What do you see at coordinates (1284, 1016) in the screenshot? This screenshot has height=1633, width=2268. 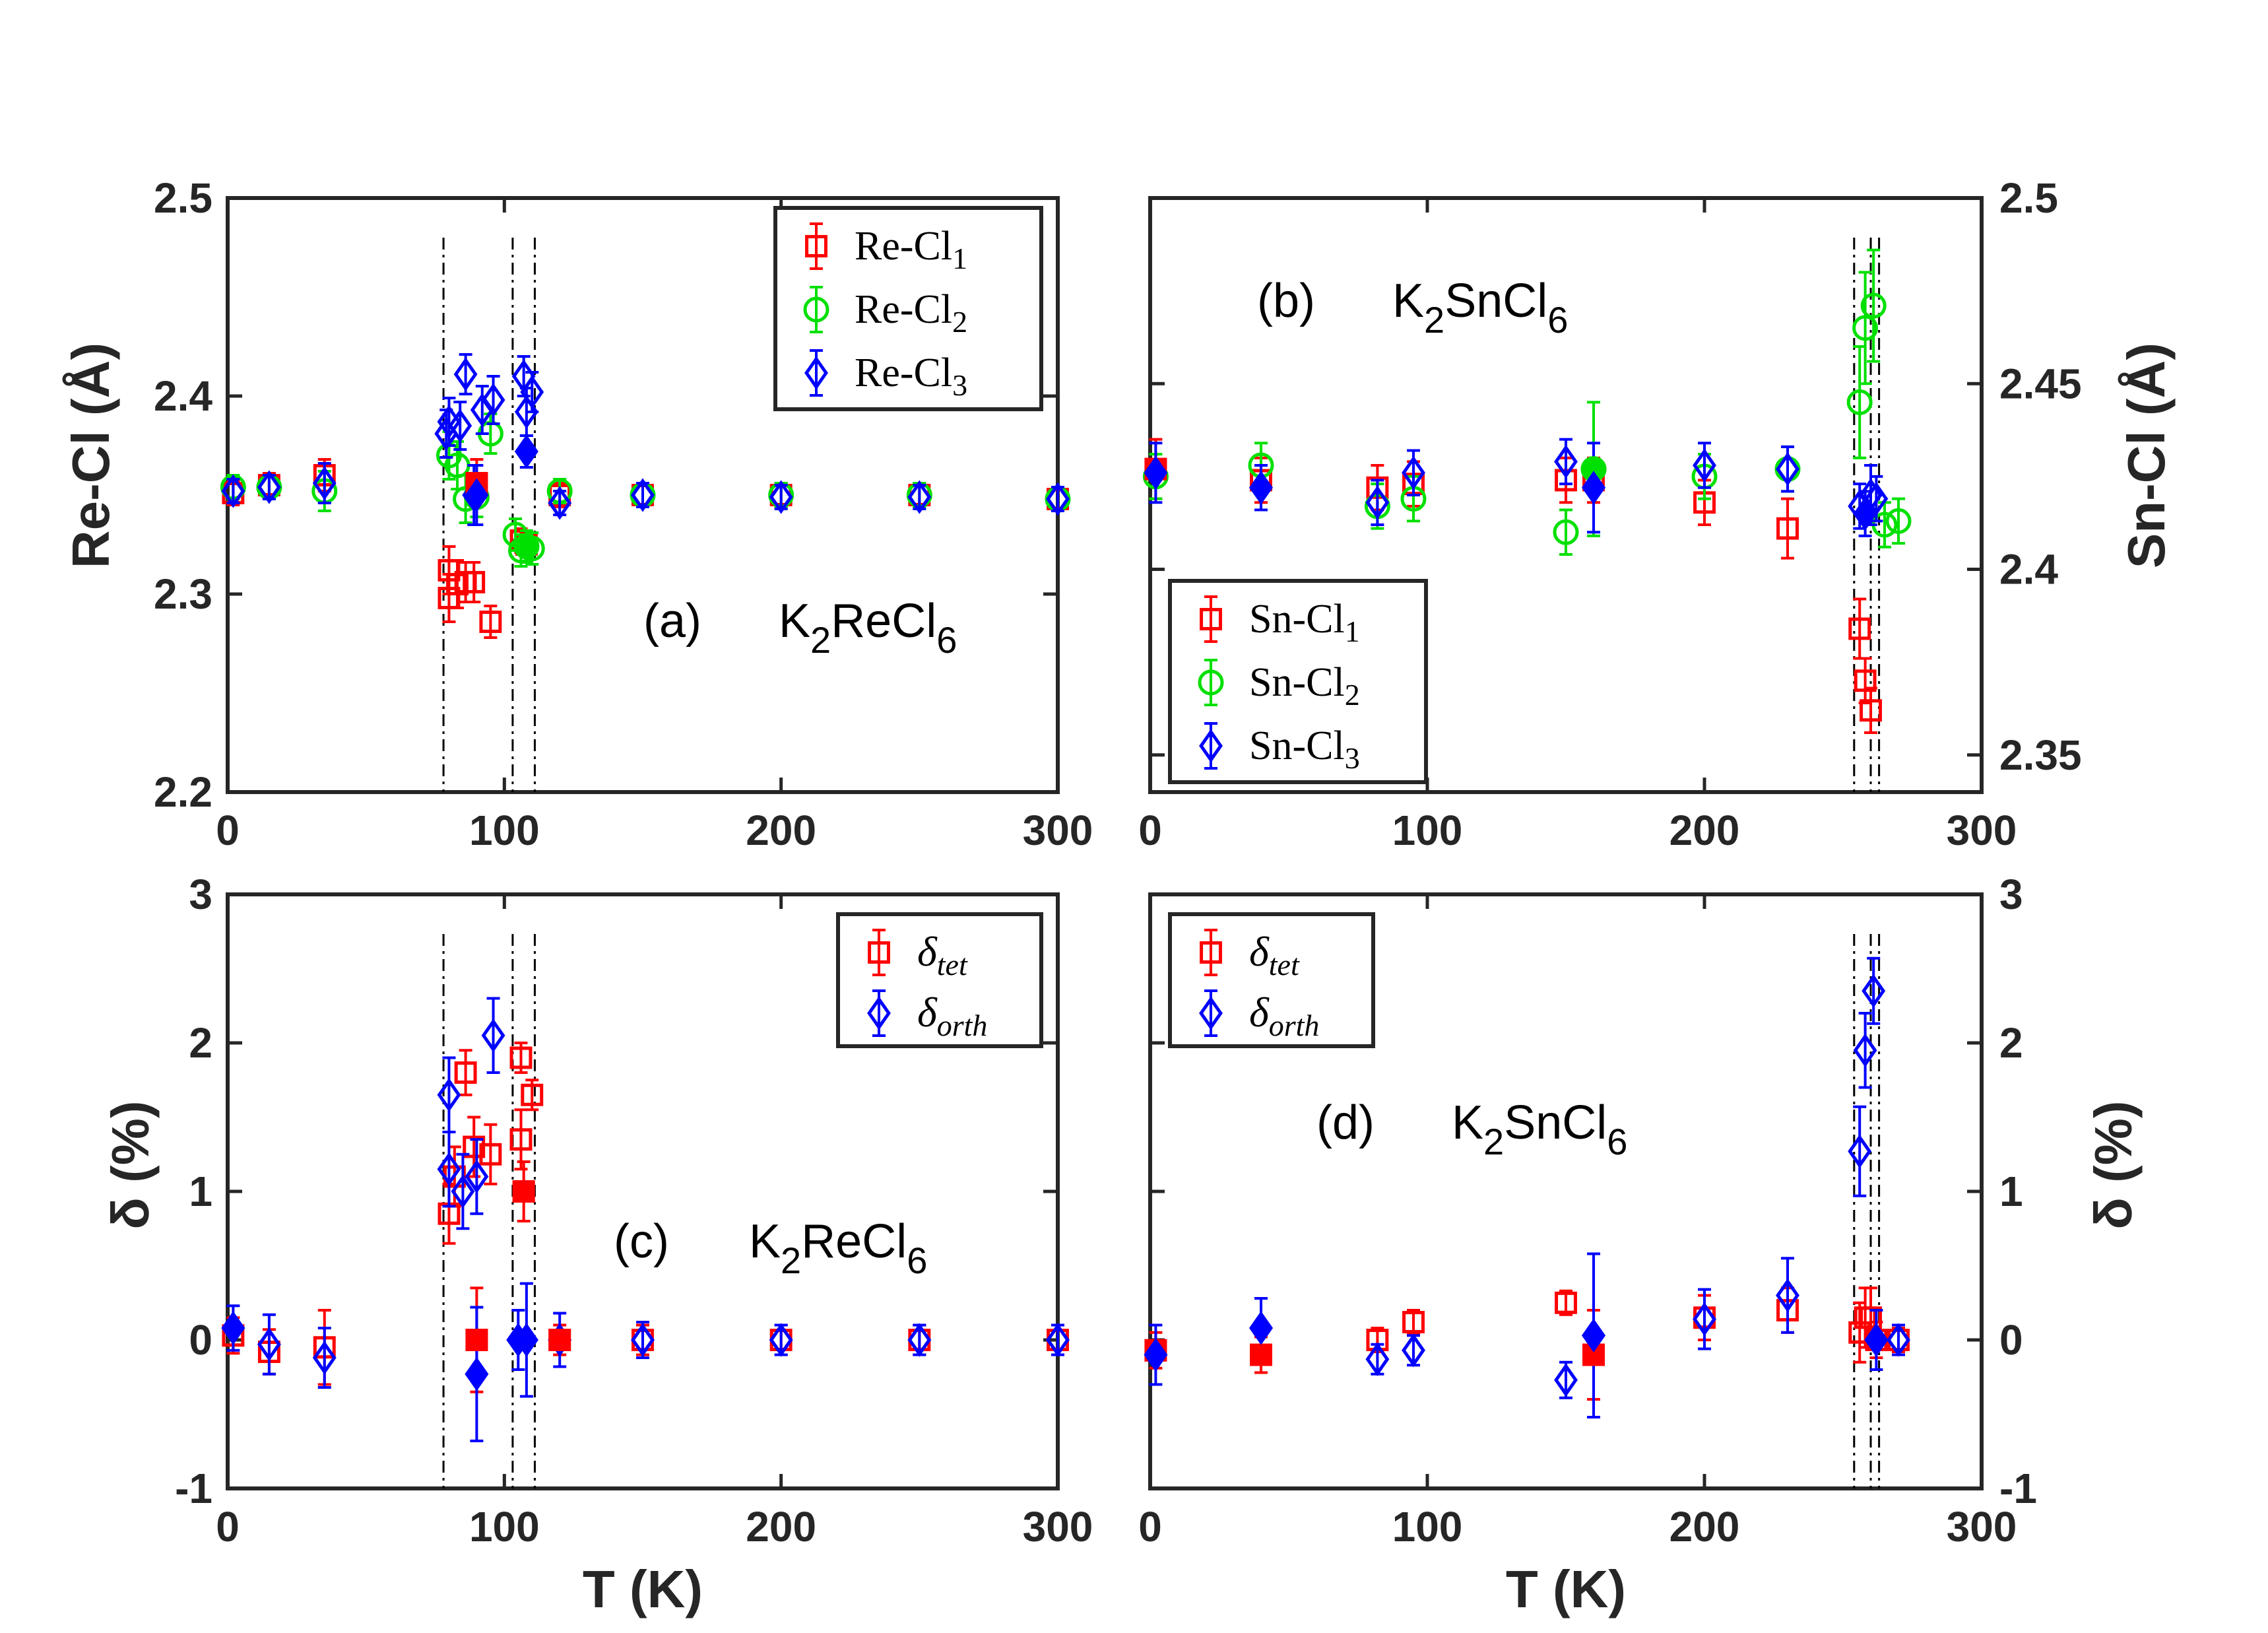 I see `legend-label: δorth` at bounding box center [1284, 1016].